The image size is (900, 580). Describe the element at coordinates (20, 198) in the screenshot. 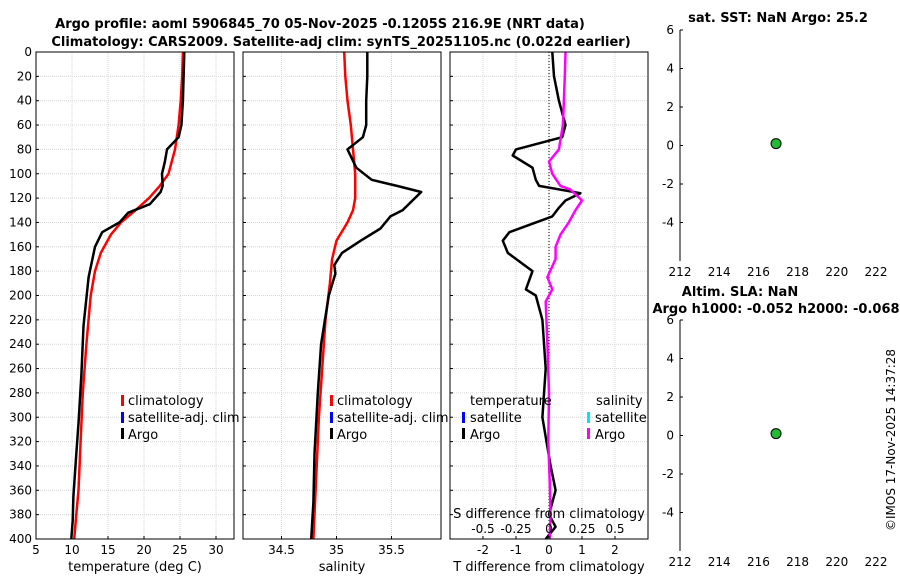

I see `y-tick-label: 120` at that location.